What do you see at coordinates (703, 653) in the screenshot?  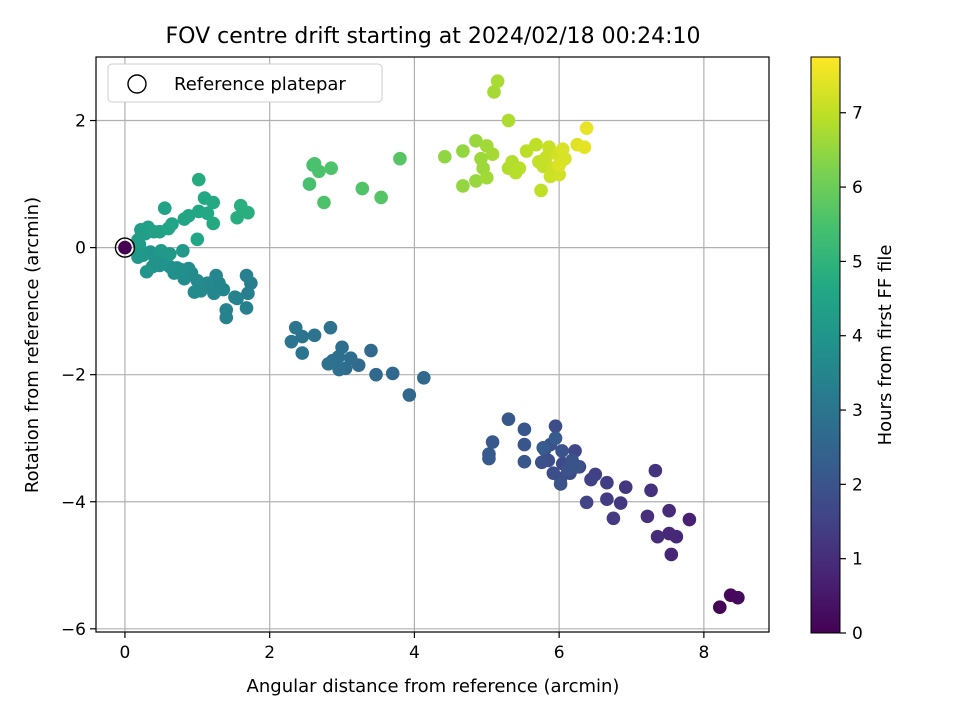 I see `x-tick-label: 8` at bounding box center [703, 653].